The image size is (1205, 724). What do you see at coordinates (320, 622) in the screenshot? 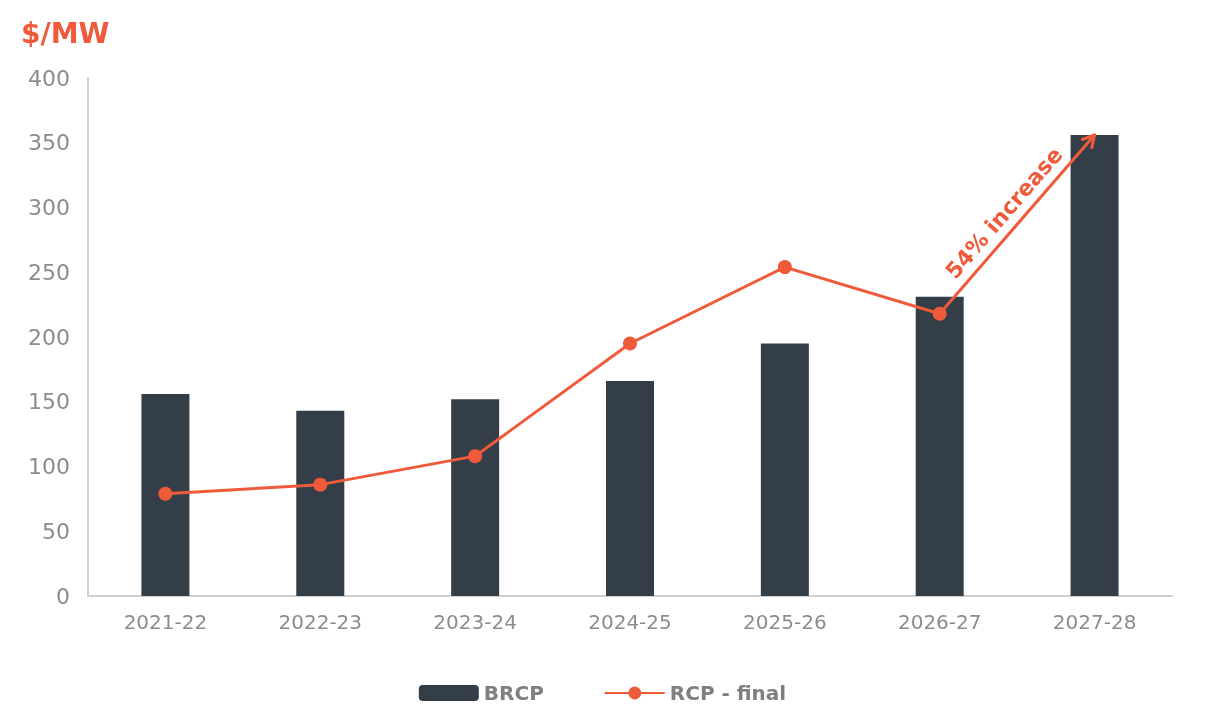
I see `x-tick-label: 2022-23` at bounding box center [320, 622].